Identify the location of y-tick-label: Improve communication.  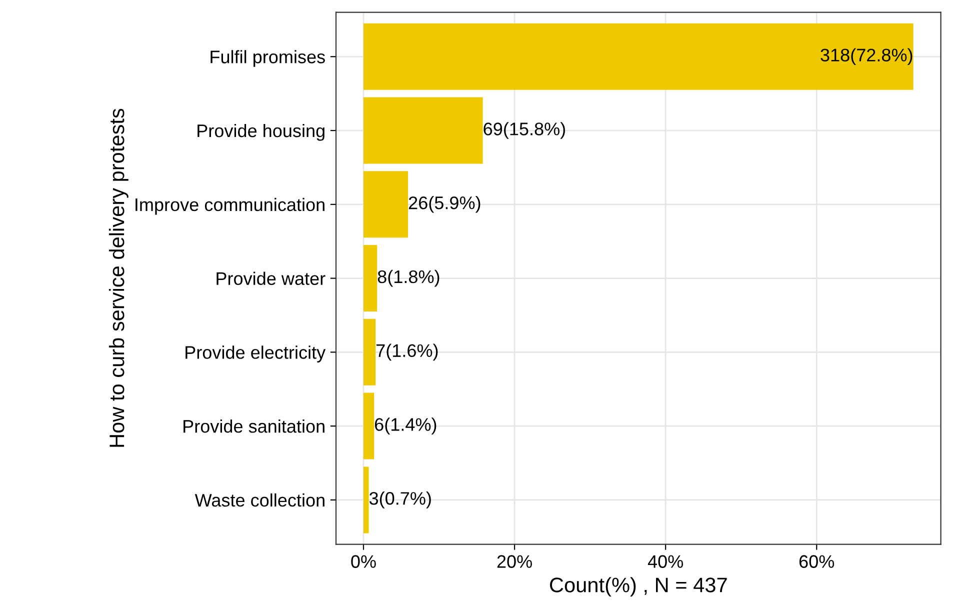
(230, 206).